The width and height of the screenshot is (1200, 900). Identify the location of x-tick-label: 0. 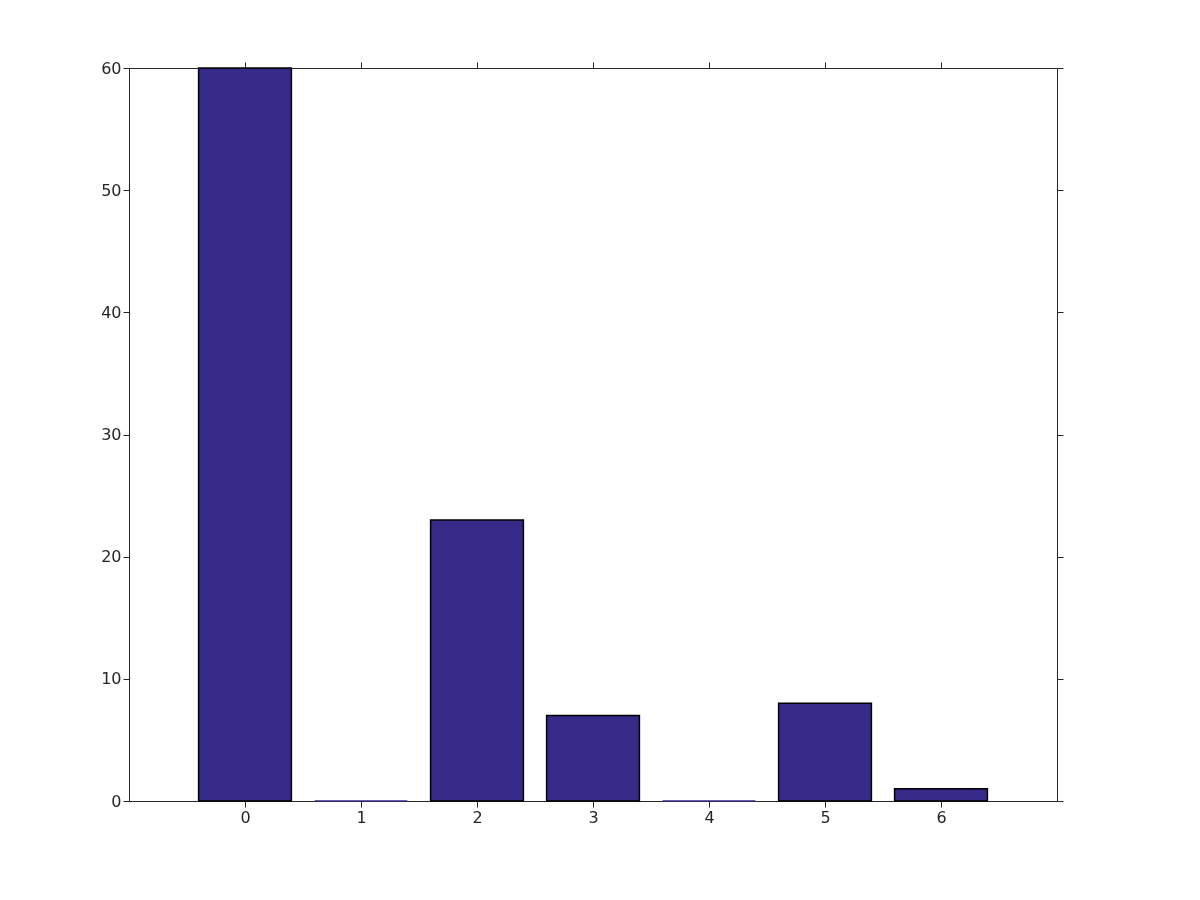
(245, 817).